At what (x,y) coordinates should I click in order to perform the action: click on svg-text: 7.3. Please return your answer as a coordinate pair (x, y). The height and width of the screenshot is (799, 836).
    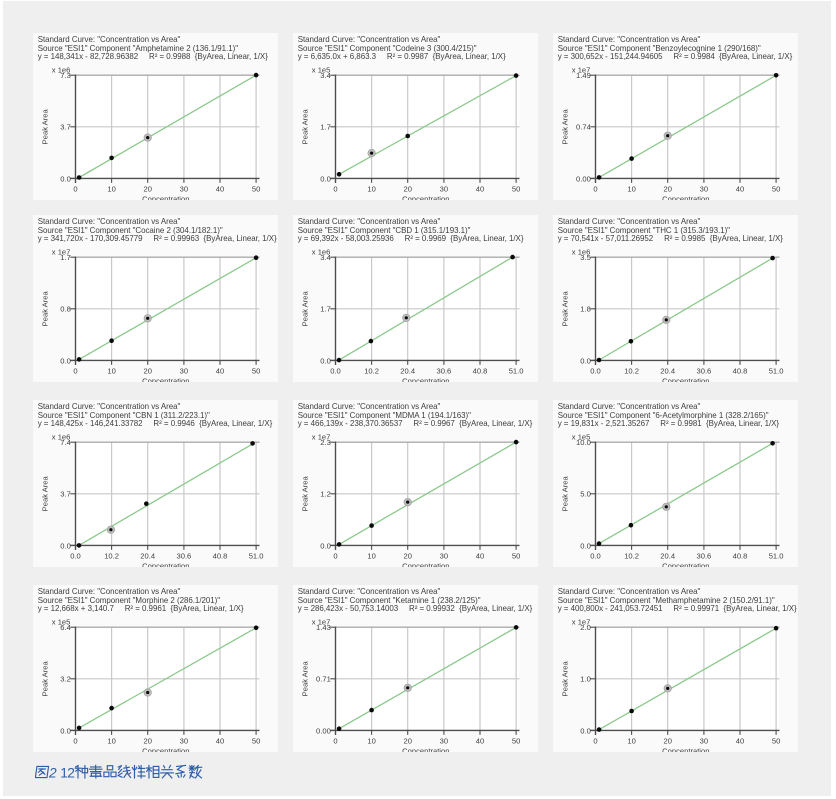
    Looking at the image, I should click on (65, 75).